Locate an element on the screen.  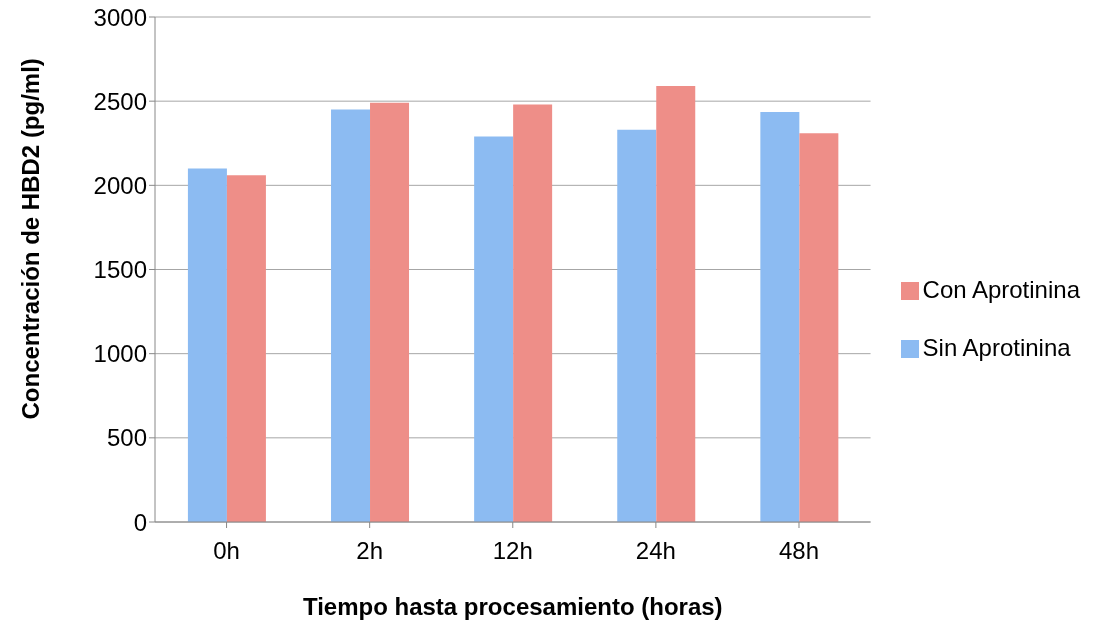
x-axis-title: Tiempo hasta procesamiento (horas) is located at coordinates (512, 606).